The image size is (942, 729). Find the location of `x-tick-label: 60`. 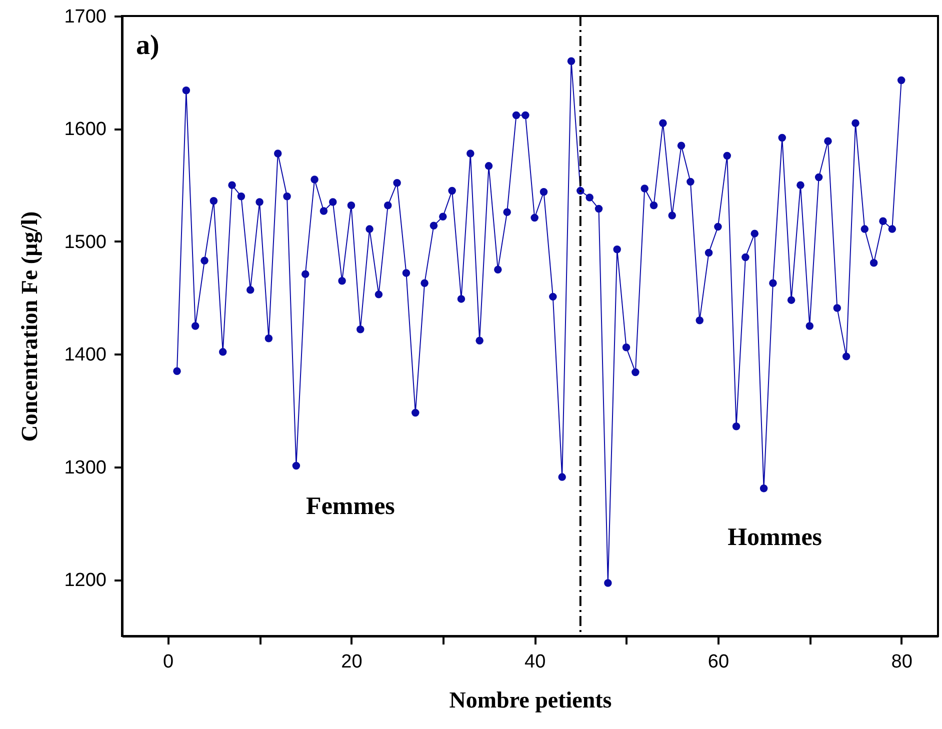

x-tick-label: 60 is located at coordinates (719, 662).